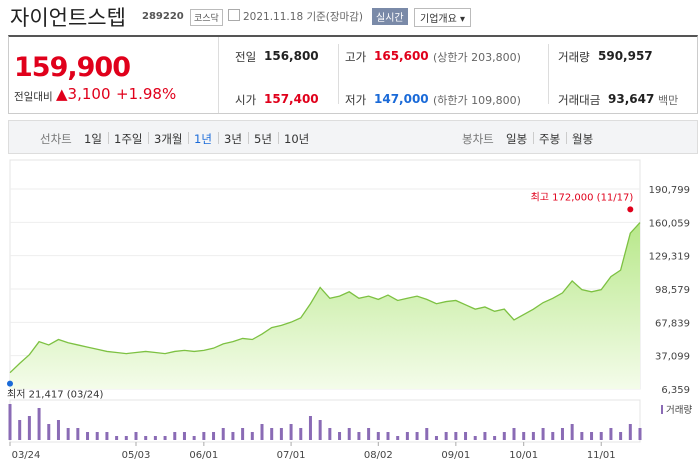  I want to click on date: 2021.11.18 기준(장마감), so click(303, 17).